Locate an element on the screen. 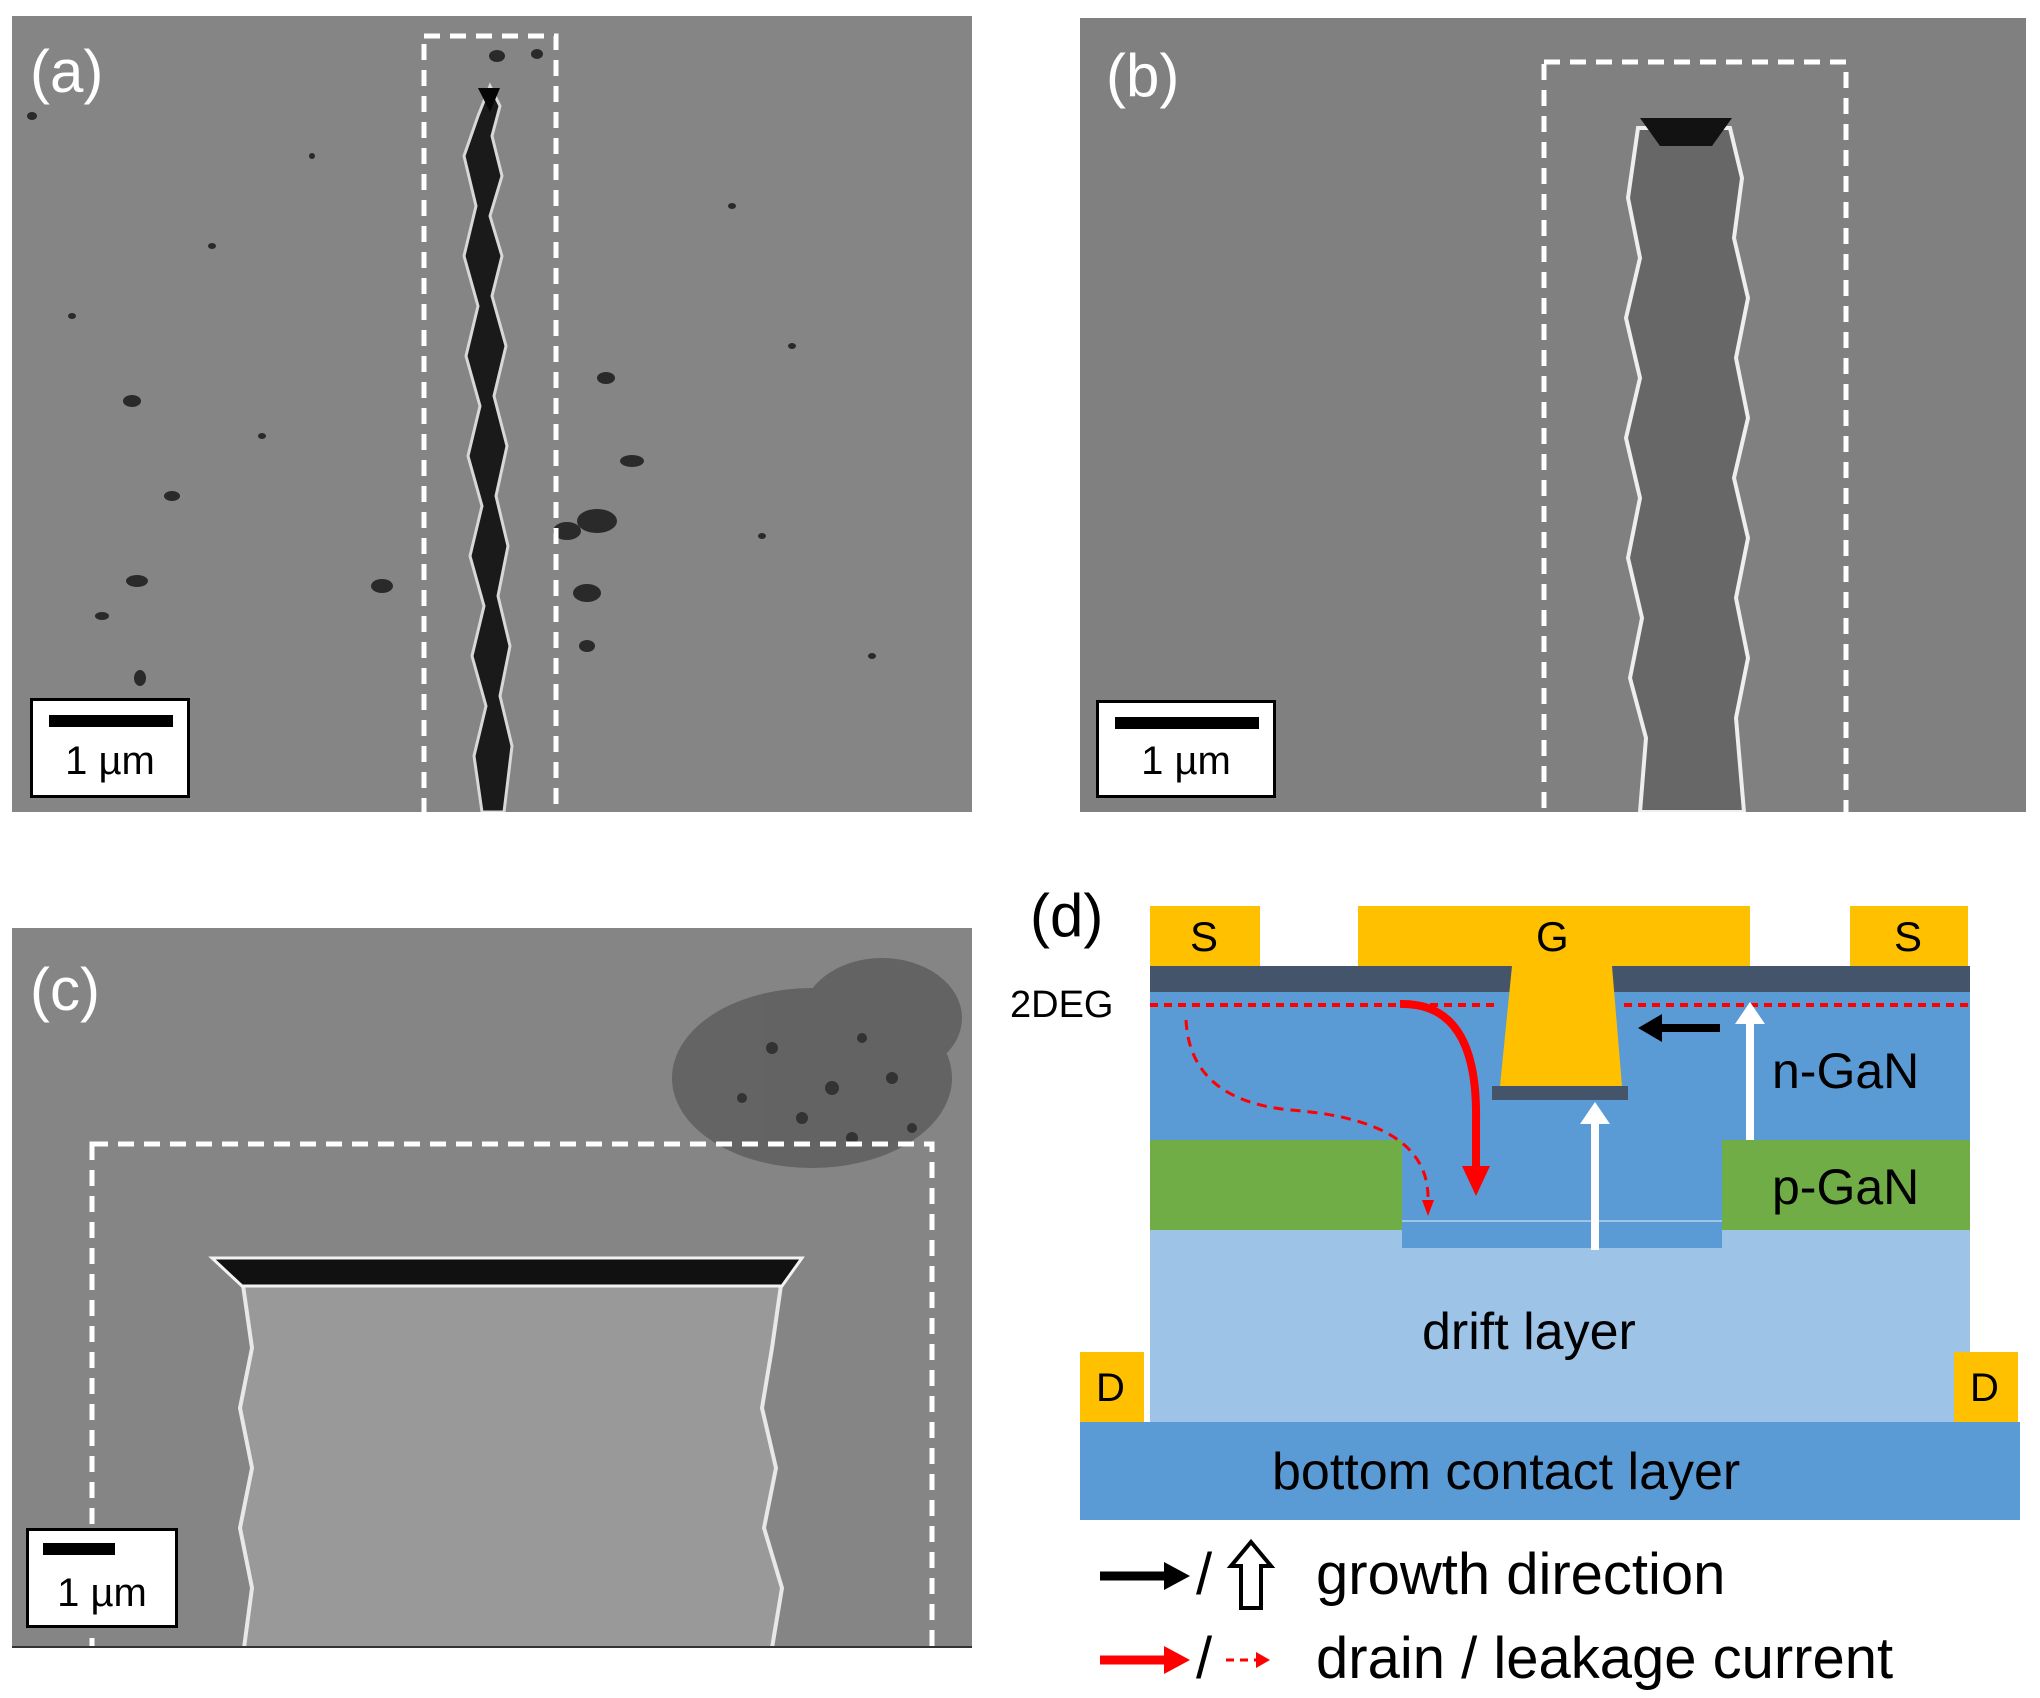  scale-bar-box-a: 1 µm is located at coordinates (110, 748).